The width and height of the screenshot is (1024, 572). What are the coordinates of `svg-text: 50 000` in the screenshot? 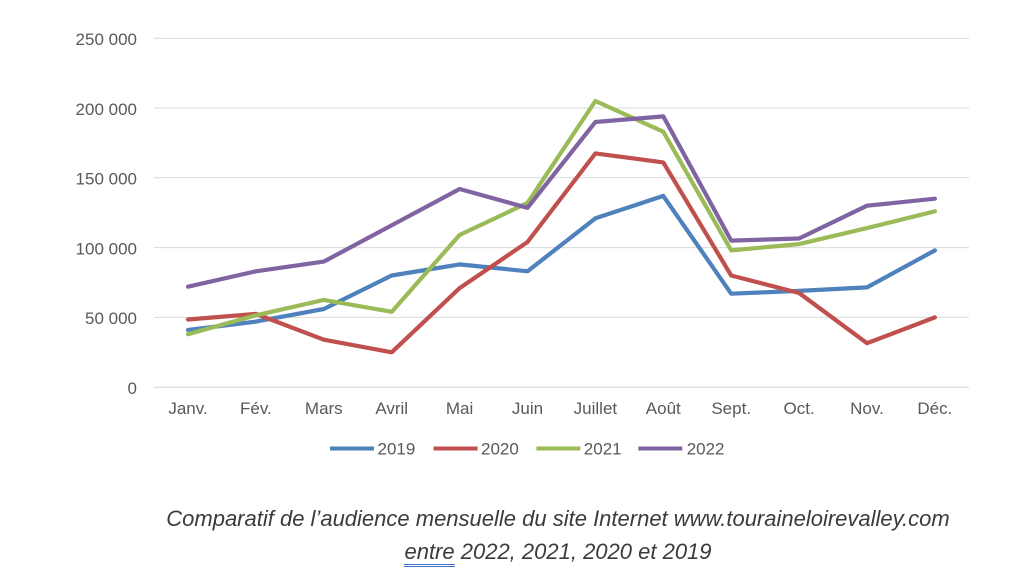 It's located at (111, 318).